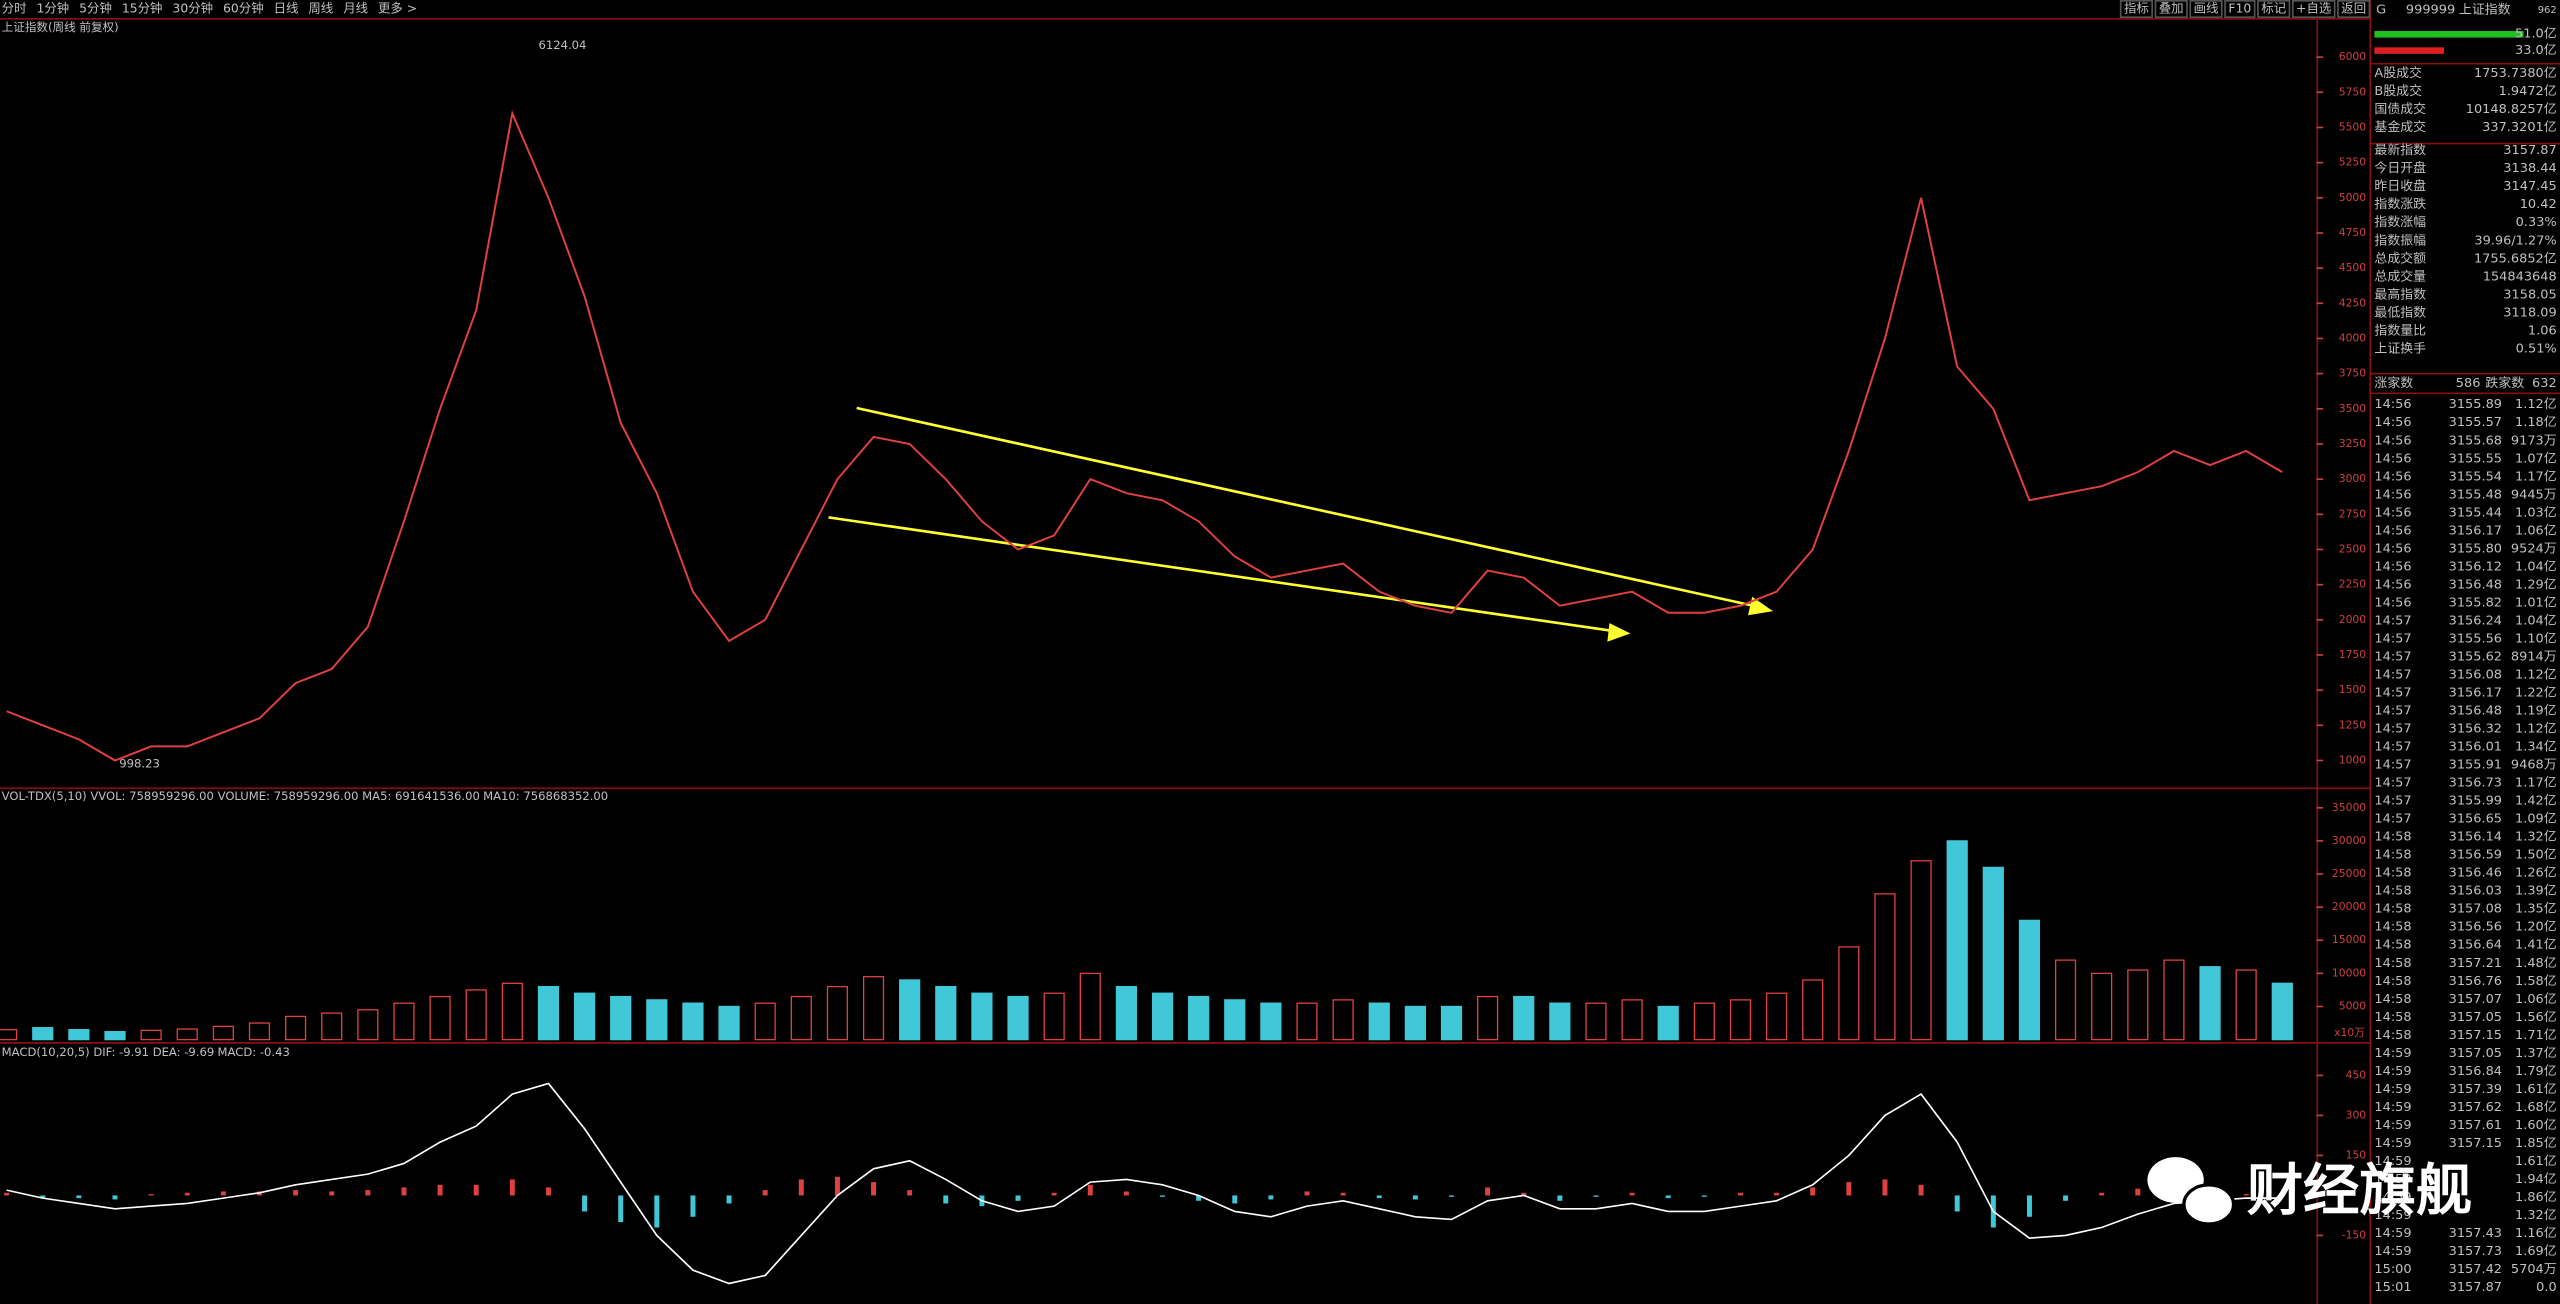 The height and width of the screenshot is (1304, 2560). Describe the element at coordinates (2536, 729) in the screenshot. I see `tick-volume: 1.12亿` at that location.